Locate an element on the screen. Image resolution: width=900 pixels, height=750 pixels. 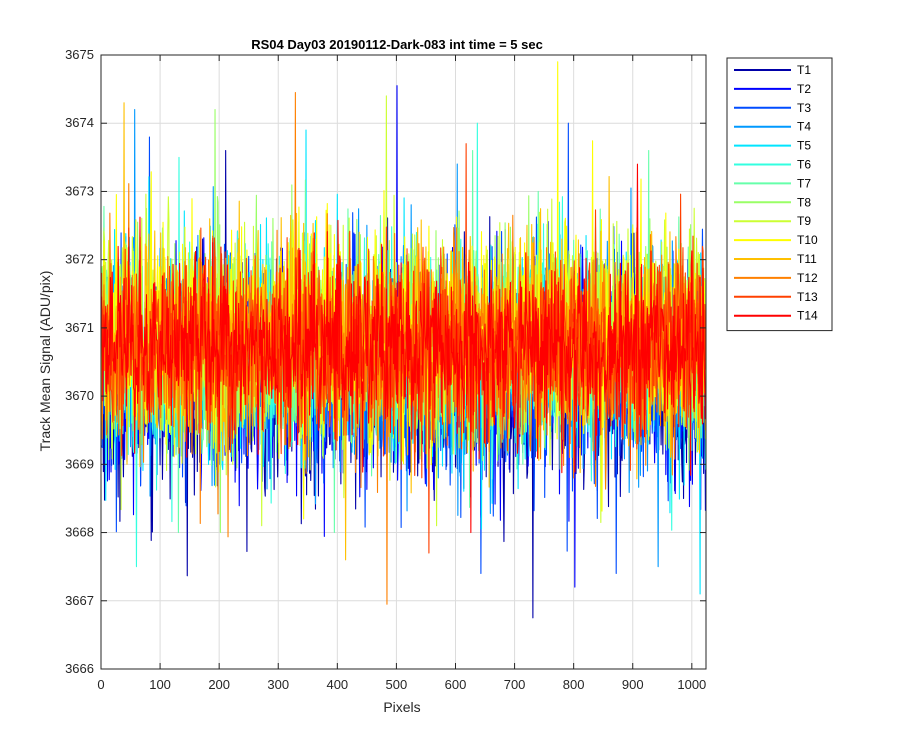
legend-box is located at coordinates (779, 194).